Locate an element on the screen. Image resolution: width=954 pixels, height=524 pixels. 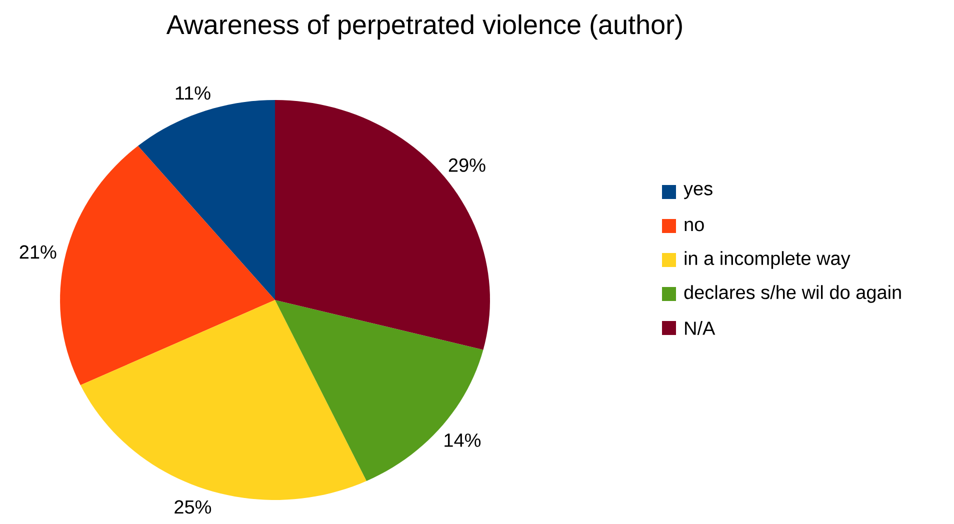
data-label: 14% is located at coordinates (462, 440).